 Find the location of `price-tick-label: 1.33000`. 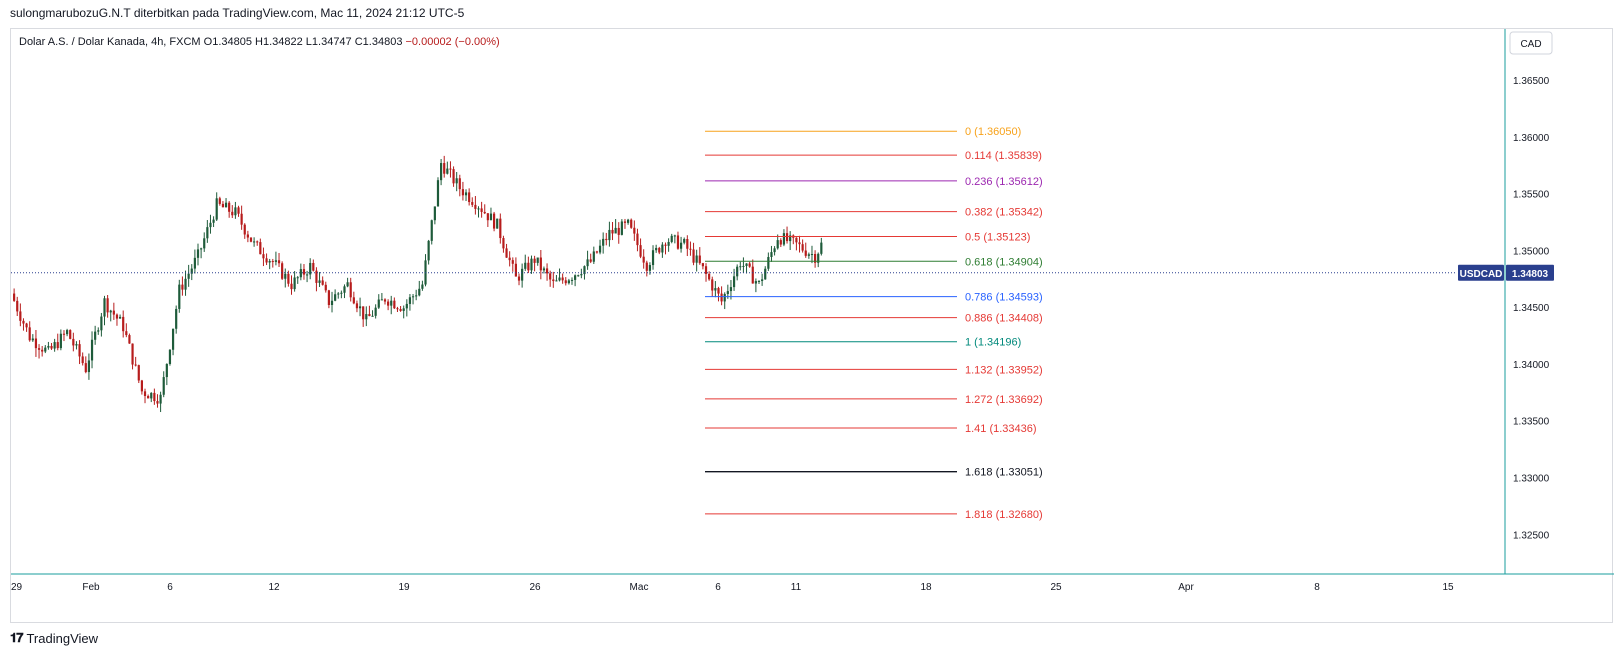

price-tick-label: 1.33000 is located at coordinates (1531, 478).